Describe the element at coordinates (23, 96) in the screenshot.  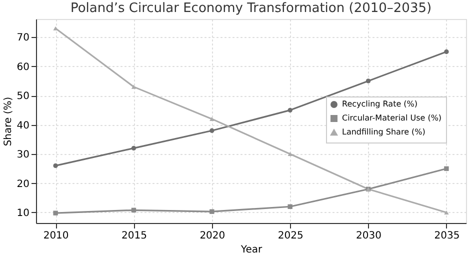
I see `y-tick-label: 50` at that location.